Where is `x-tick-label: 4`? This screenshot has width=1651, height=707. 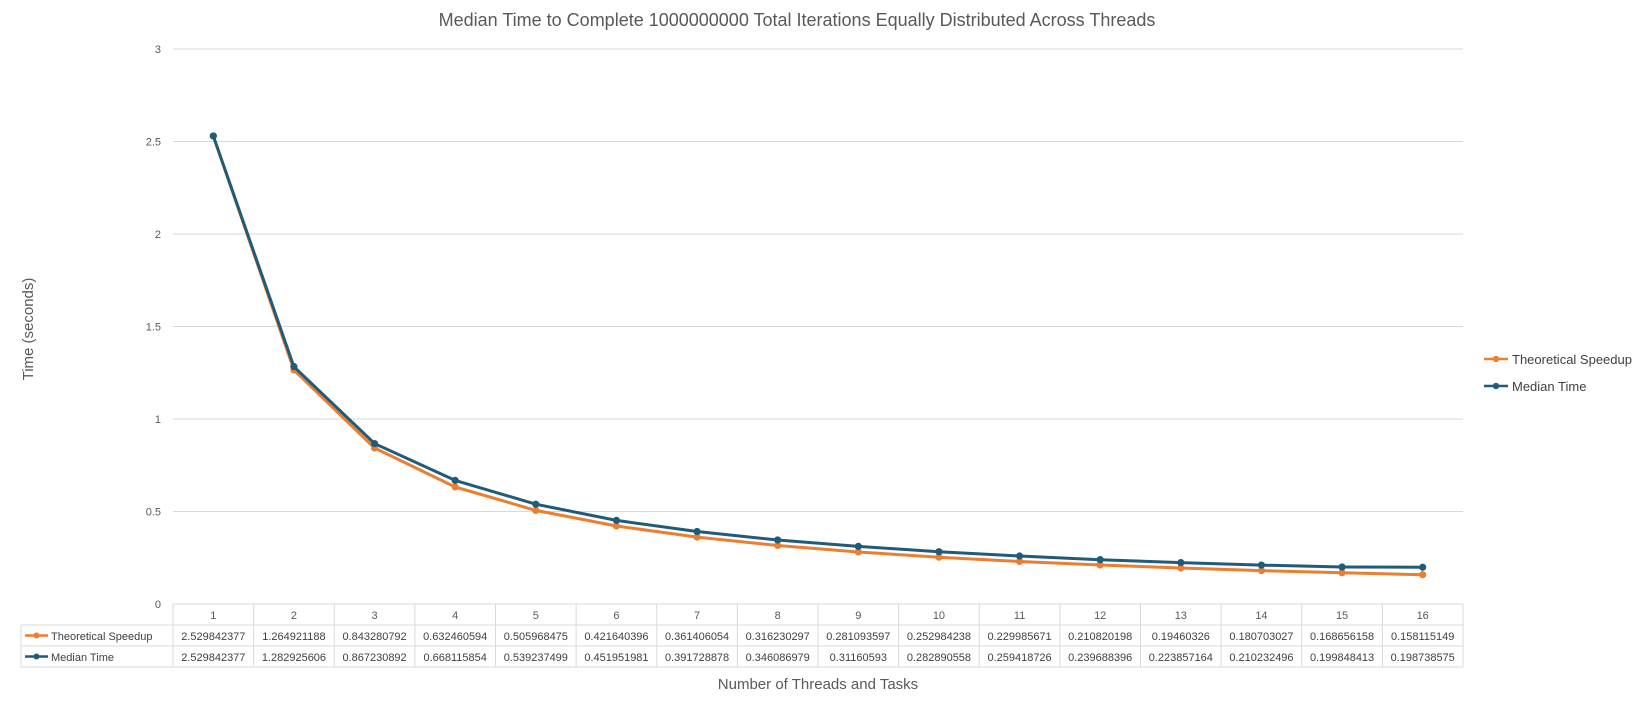
x-tick-label: 4 is located at coordinates (455, 616).